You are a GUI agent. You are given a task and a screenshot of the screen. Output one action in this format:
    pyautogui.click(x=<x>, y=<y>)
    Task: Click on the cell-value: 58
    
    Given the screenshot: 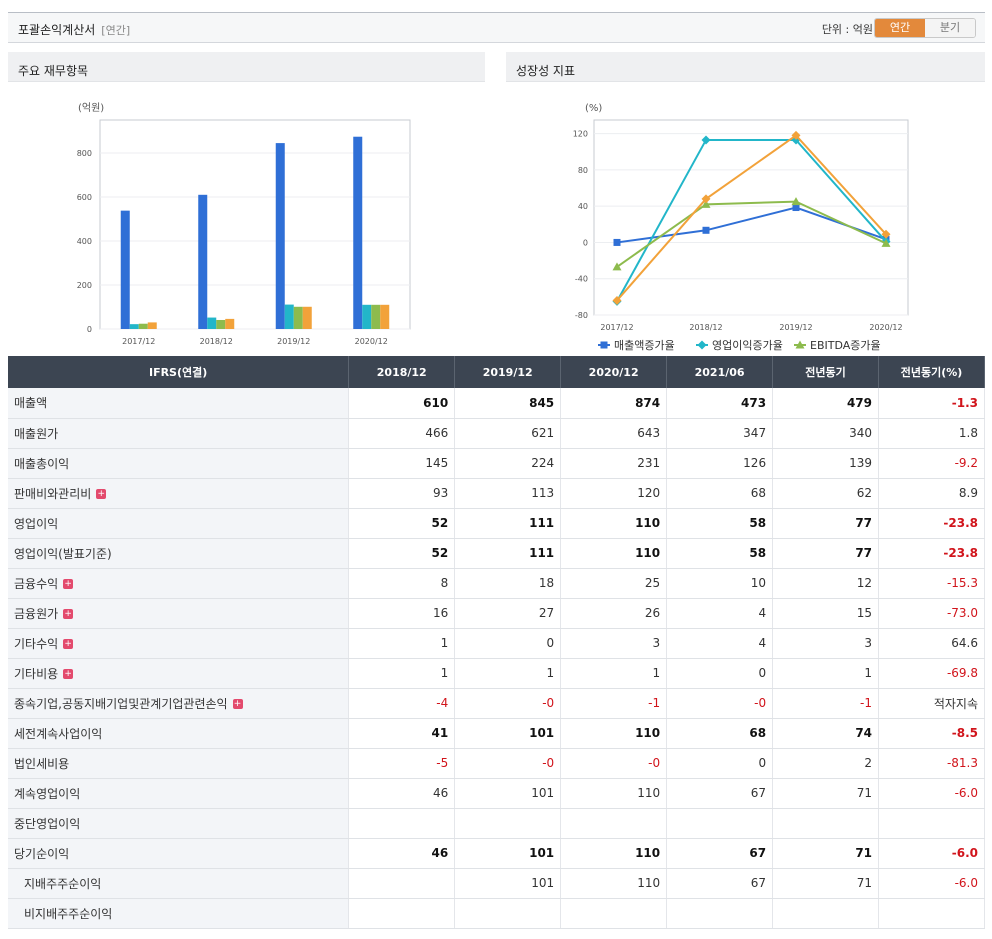 What is the action you would take?
    pyautogui.click(x=720, y=523)
    